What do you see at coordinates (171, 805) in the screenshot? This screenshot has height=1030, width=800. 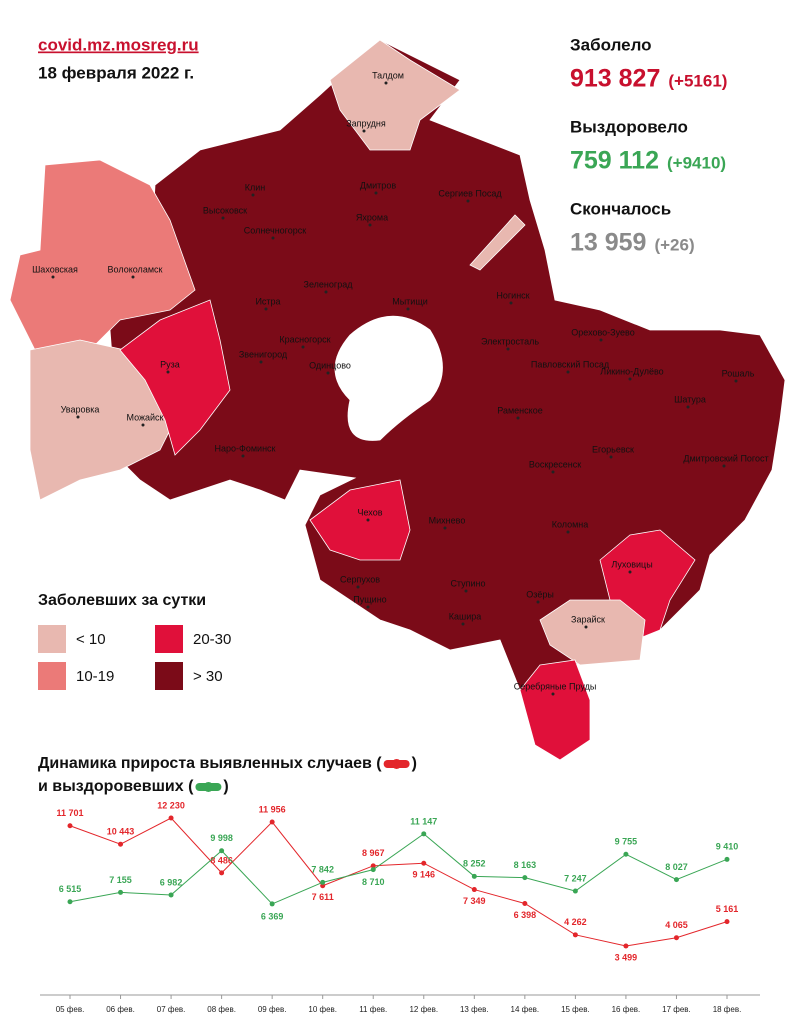 I see `value-label: 12 230` at bounding box center [171, 805].